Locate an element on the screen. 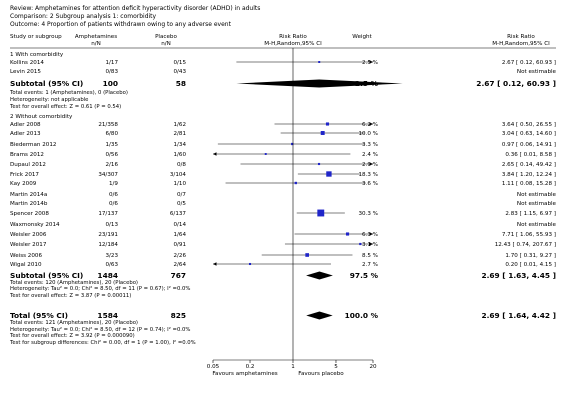 This screenshot has height=408, width=566. study-exp: 34/307 is located at coordinates (108, 175).